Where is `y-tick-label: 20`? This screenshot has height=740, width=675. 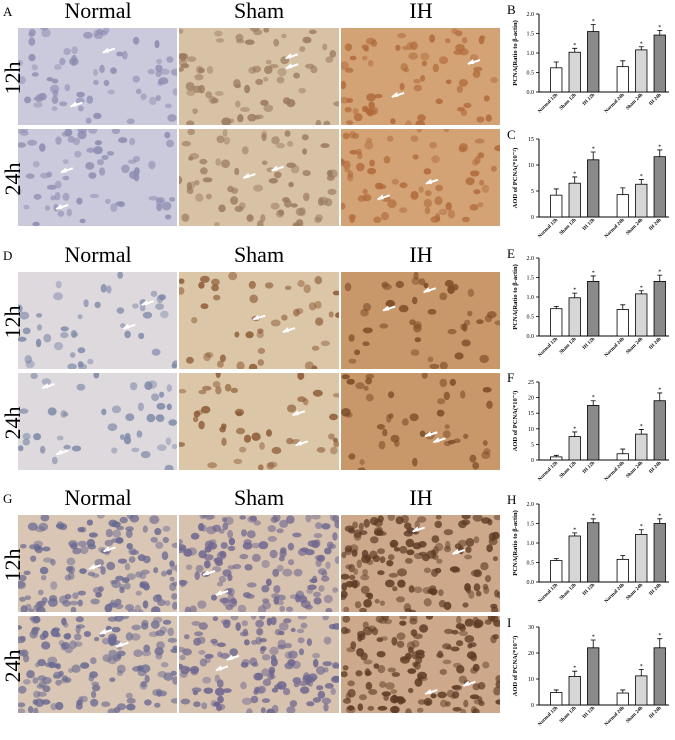 y-tick-label: 20 is located at coordinates (531, 399).